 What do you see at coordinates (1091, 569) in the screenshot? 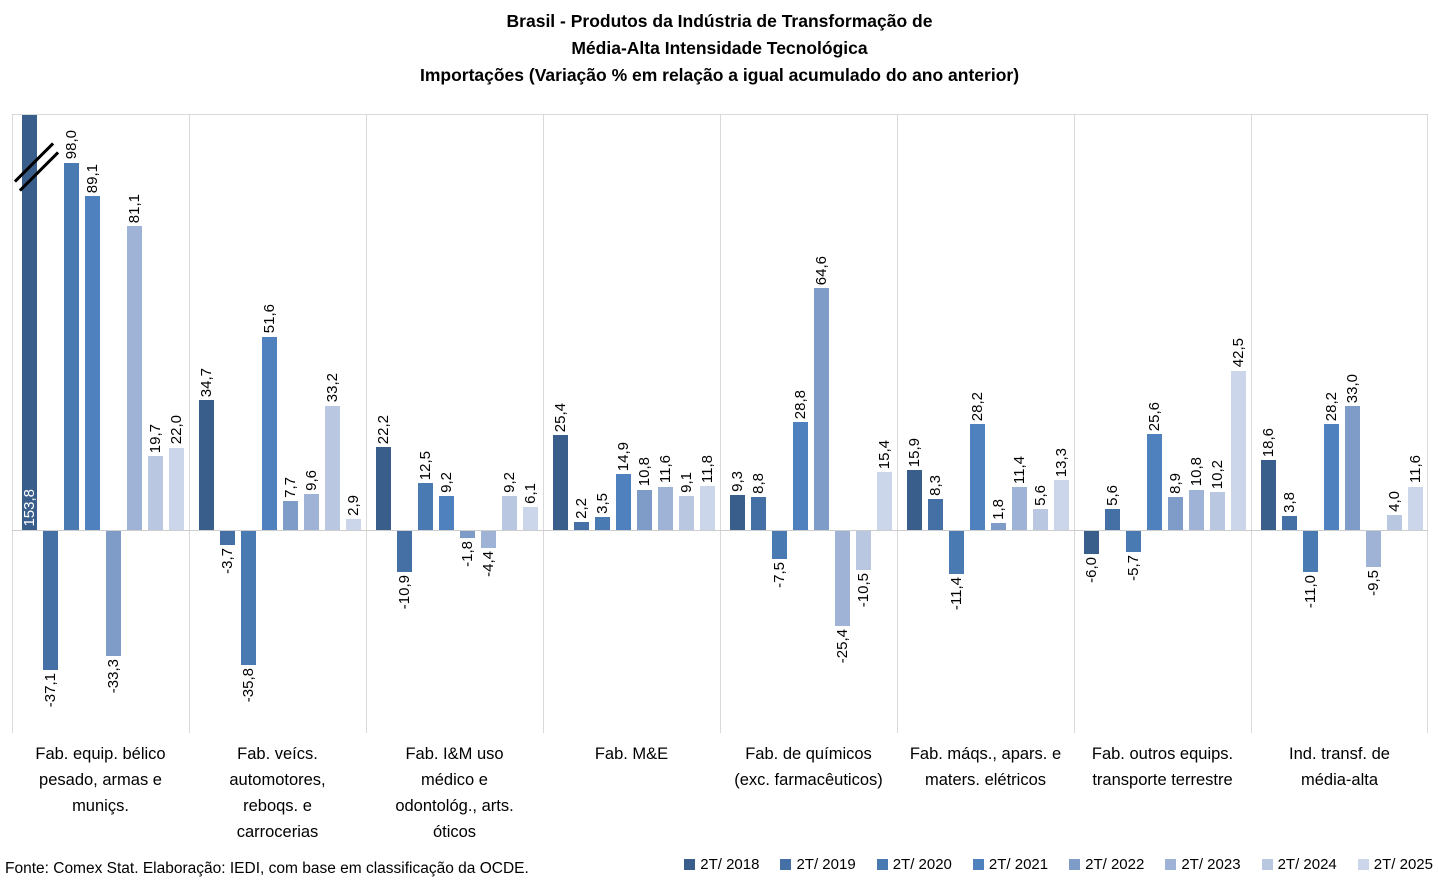
I see `bar-value-label: -6,0` at bounding box center [1091, 569].